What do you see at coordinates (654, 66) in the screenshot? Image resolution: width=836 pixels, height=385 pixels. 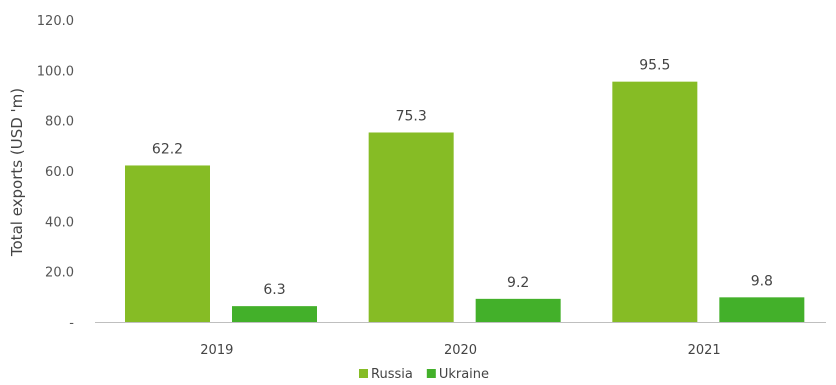 I see `data-label: 95.5` at bounding box center [654, 66].